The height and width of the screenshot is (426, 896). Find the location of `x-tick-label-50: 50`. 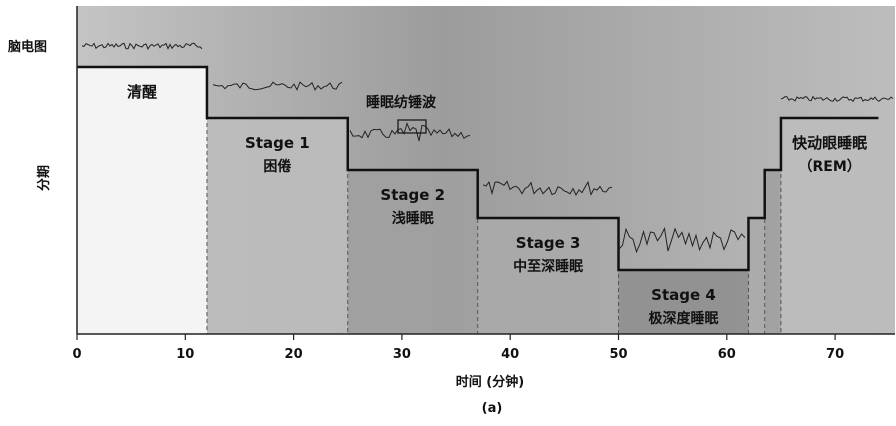

x-tick-label-50: 50 is located at coordinates (618, 354).